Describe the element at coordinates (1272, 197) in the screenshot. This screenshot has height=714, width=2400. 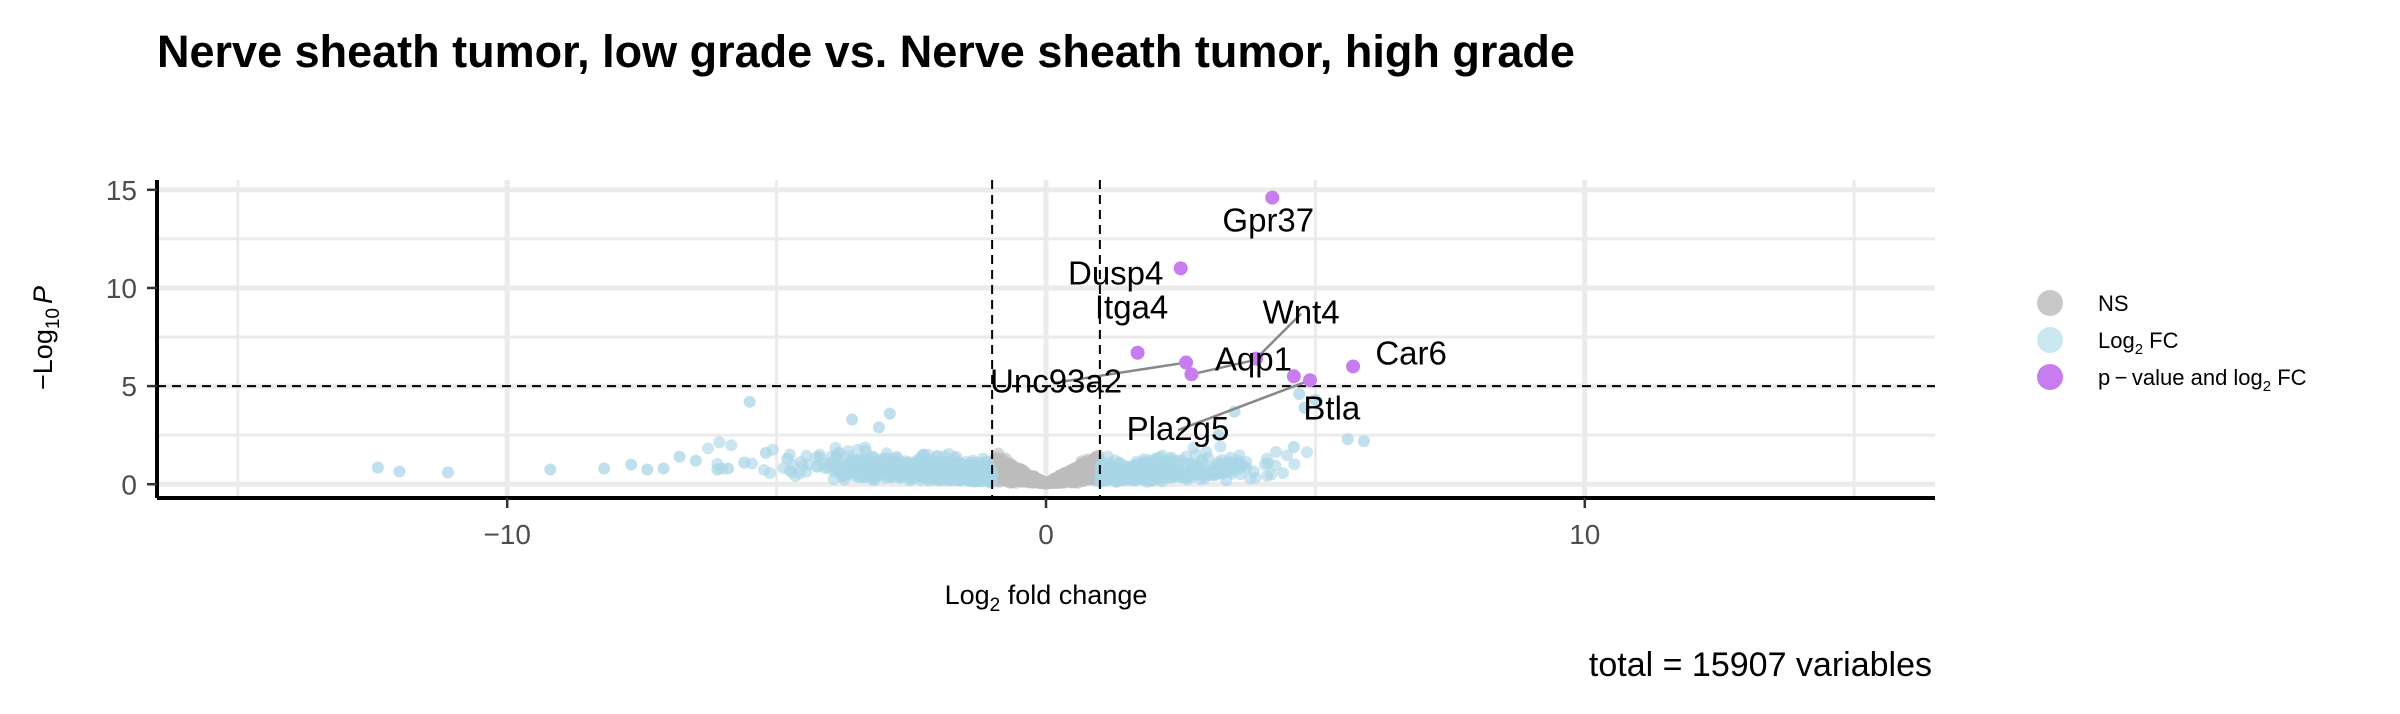
I see `significant-point-gpr37` at that location.